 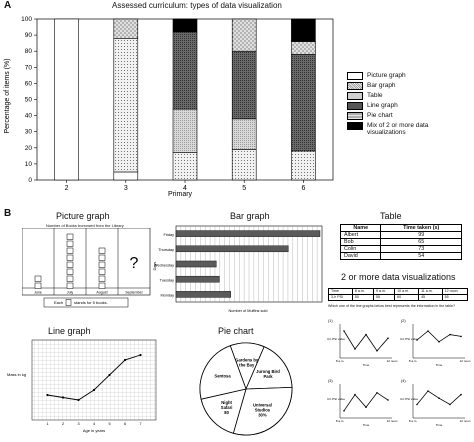 I want to click on y-tick-label: 80, so click(x=29, y=51).